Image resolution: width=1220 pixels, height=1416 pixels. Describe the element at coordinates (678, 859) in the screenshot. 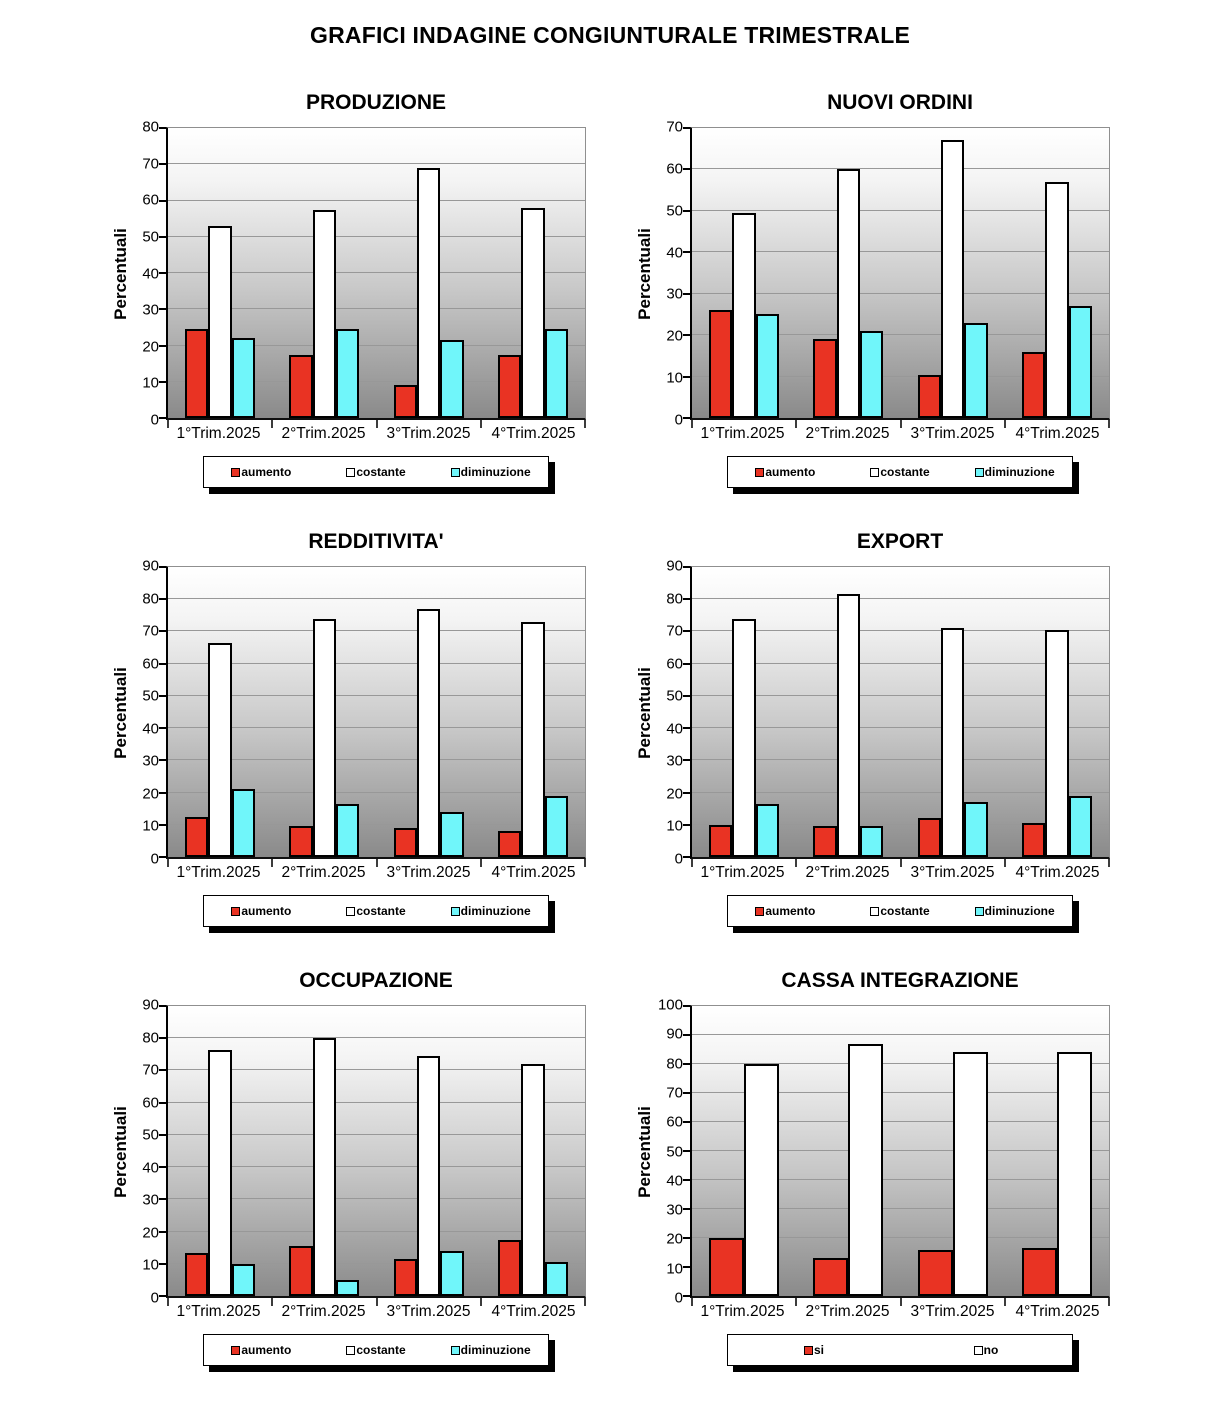

I see `y-tick-label: 0` at that location.